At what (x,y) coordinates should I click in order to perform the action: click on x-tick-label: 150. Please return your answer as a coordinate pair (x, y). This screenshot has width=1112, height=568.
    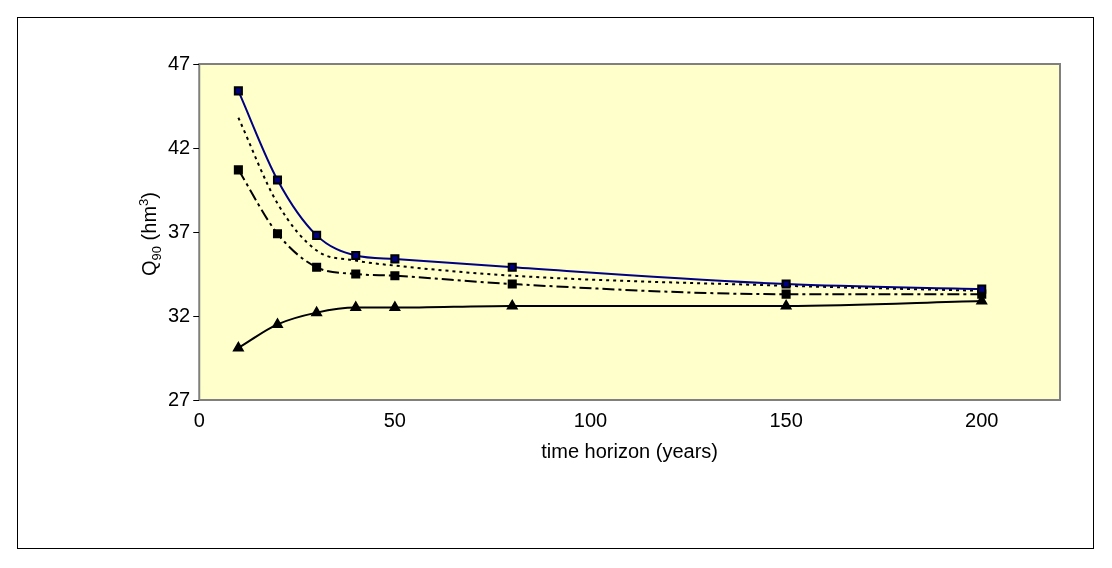
    Looking at the image, I should click on (786, 419).